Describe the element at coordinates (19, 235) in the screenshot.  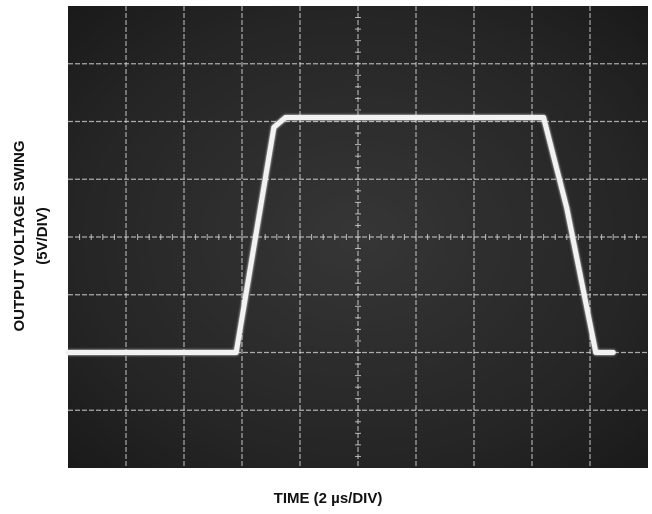
I see `y-axis-label: OUTPUT VOLTAGE SWING` at that location.